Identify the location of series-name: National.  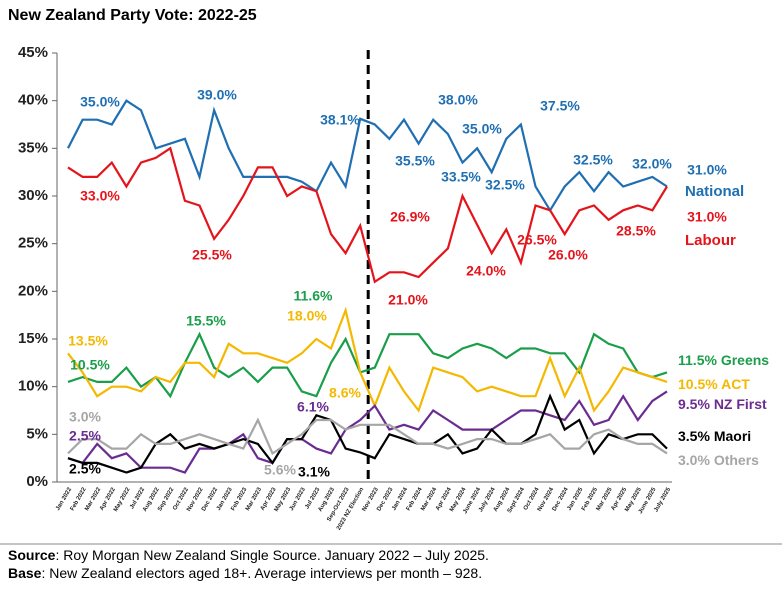
(714, 191).